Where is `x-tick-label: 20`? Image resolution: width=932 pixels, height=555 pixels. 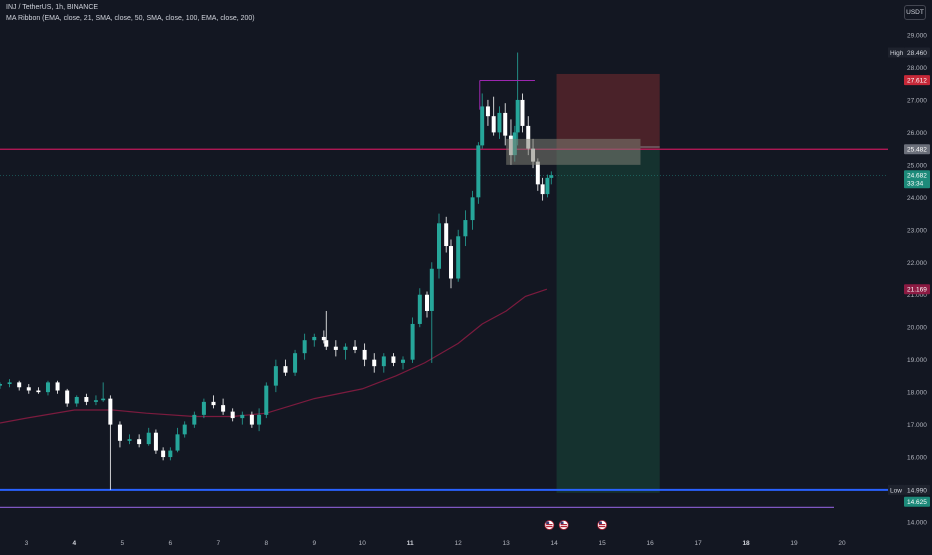
x-tick-label: 20 is located at coordinates (842, 543).